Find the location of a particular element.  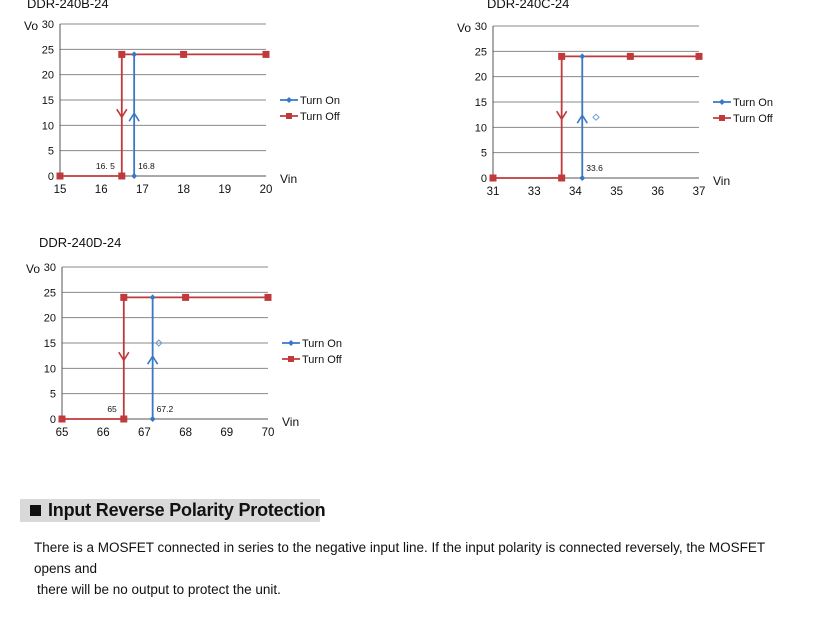

chart-title: DDR-240C-24 is located at coordinates (528, 5).